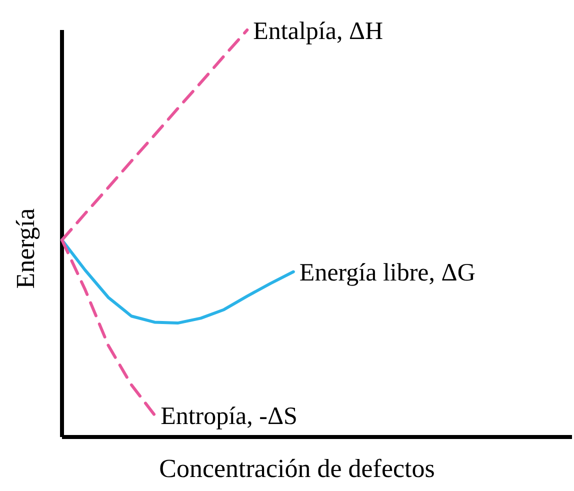 This screenshot has height=491, width=574. What do you see at coordinates (318, 31) in the screenshot?
I see `series-label: Entalpía, ΔH` at bounding box center [318, 31].